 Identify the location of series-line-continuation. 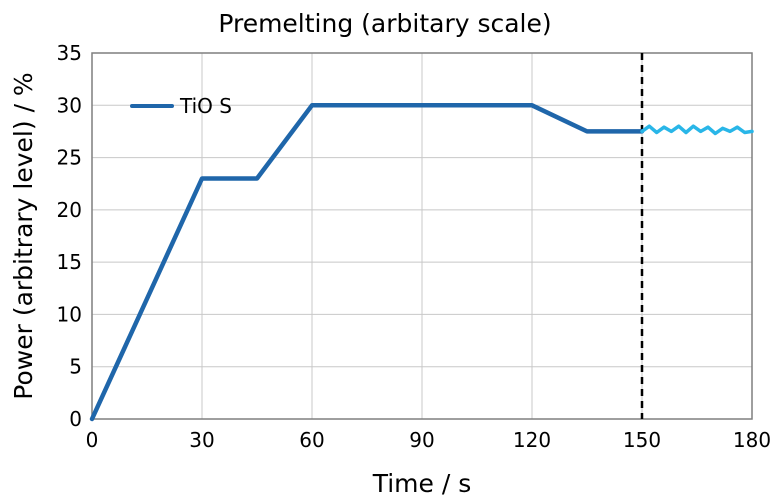
(697, 130).